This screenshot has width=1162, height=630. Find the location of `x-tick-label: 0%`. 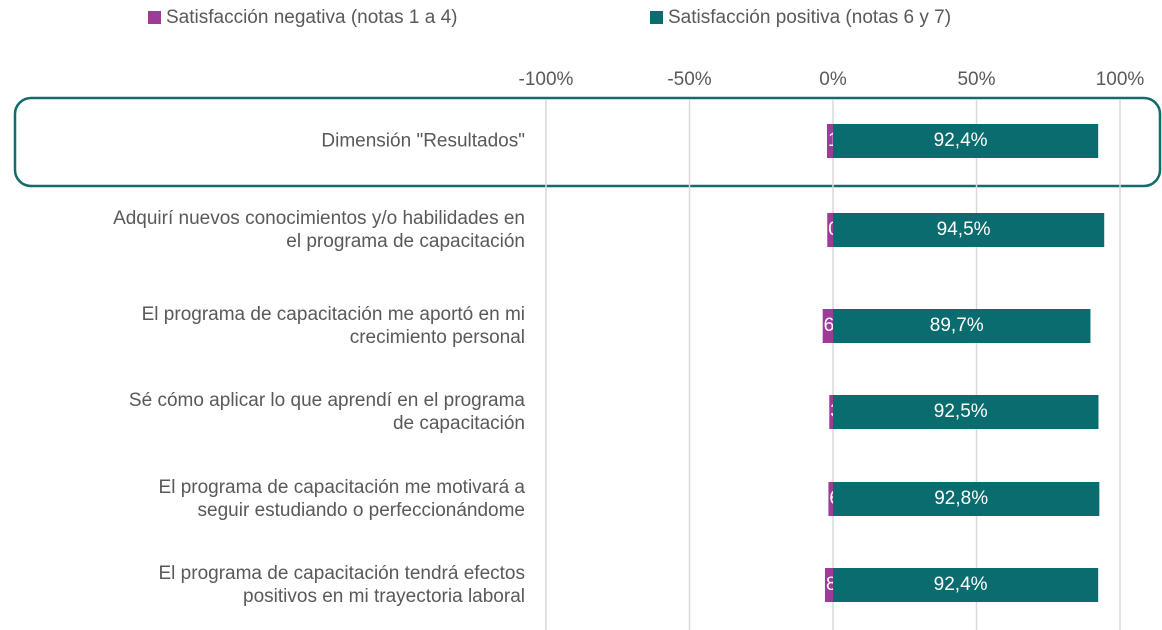

x-tick-label: 0% is located at coordinates (833, 79).